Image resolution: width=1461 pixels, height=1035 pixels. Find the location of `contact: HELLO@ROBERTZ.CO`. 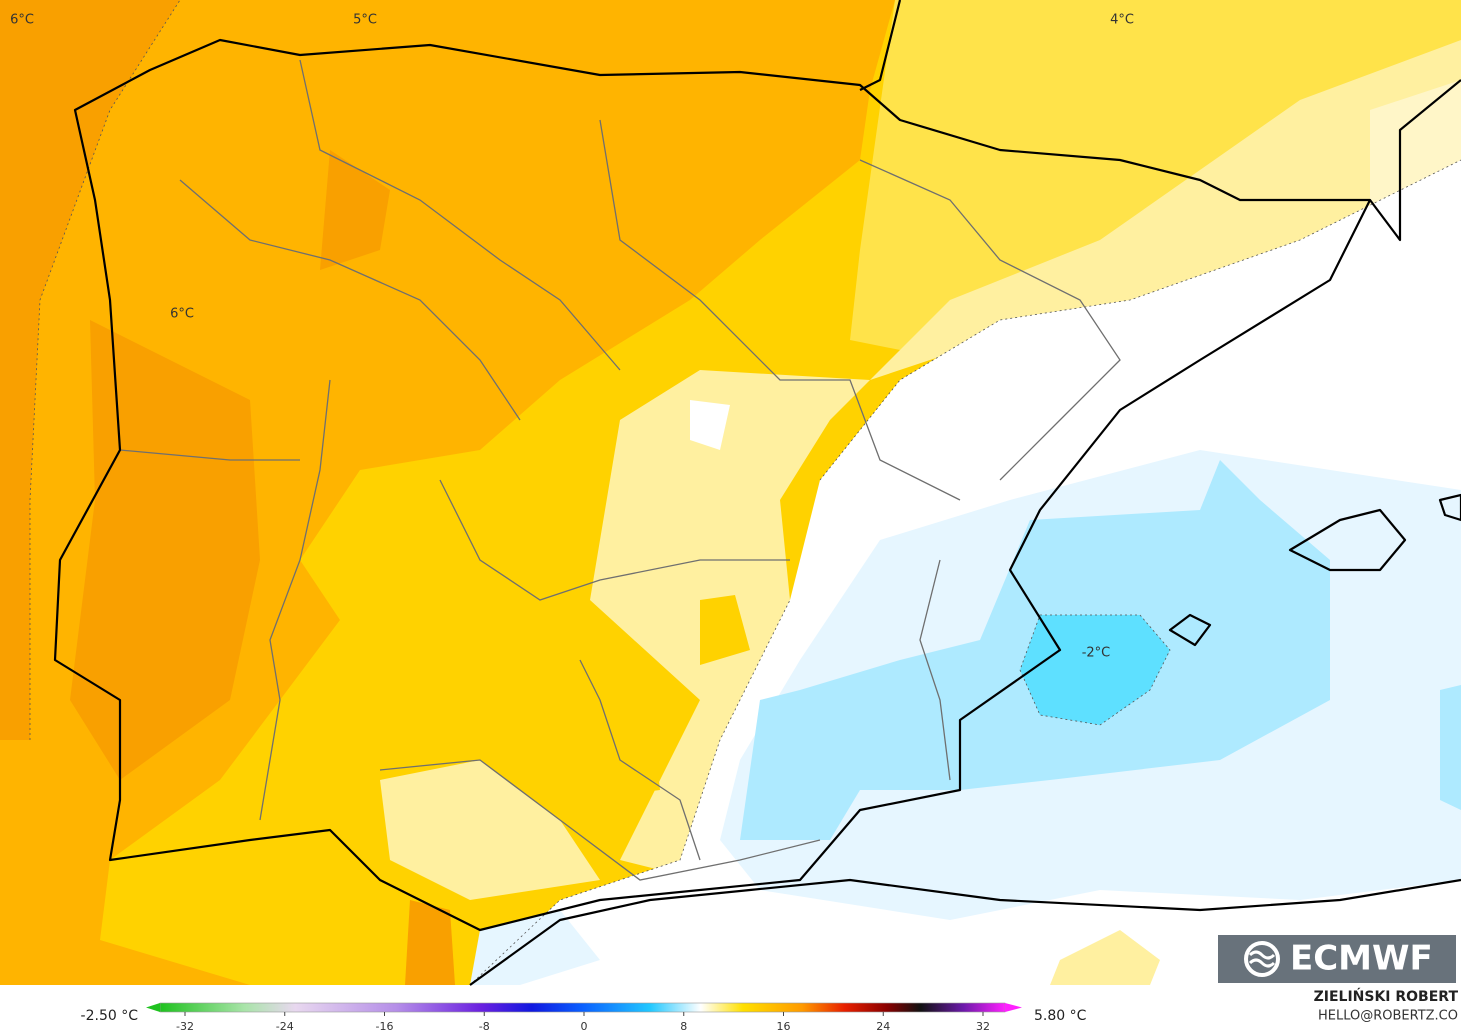

contact: HELLO@ROBERTZ.CO is located at coordinates (1388, 1016).